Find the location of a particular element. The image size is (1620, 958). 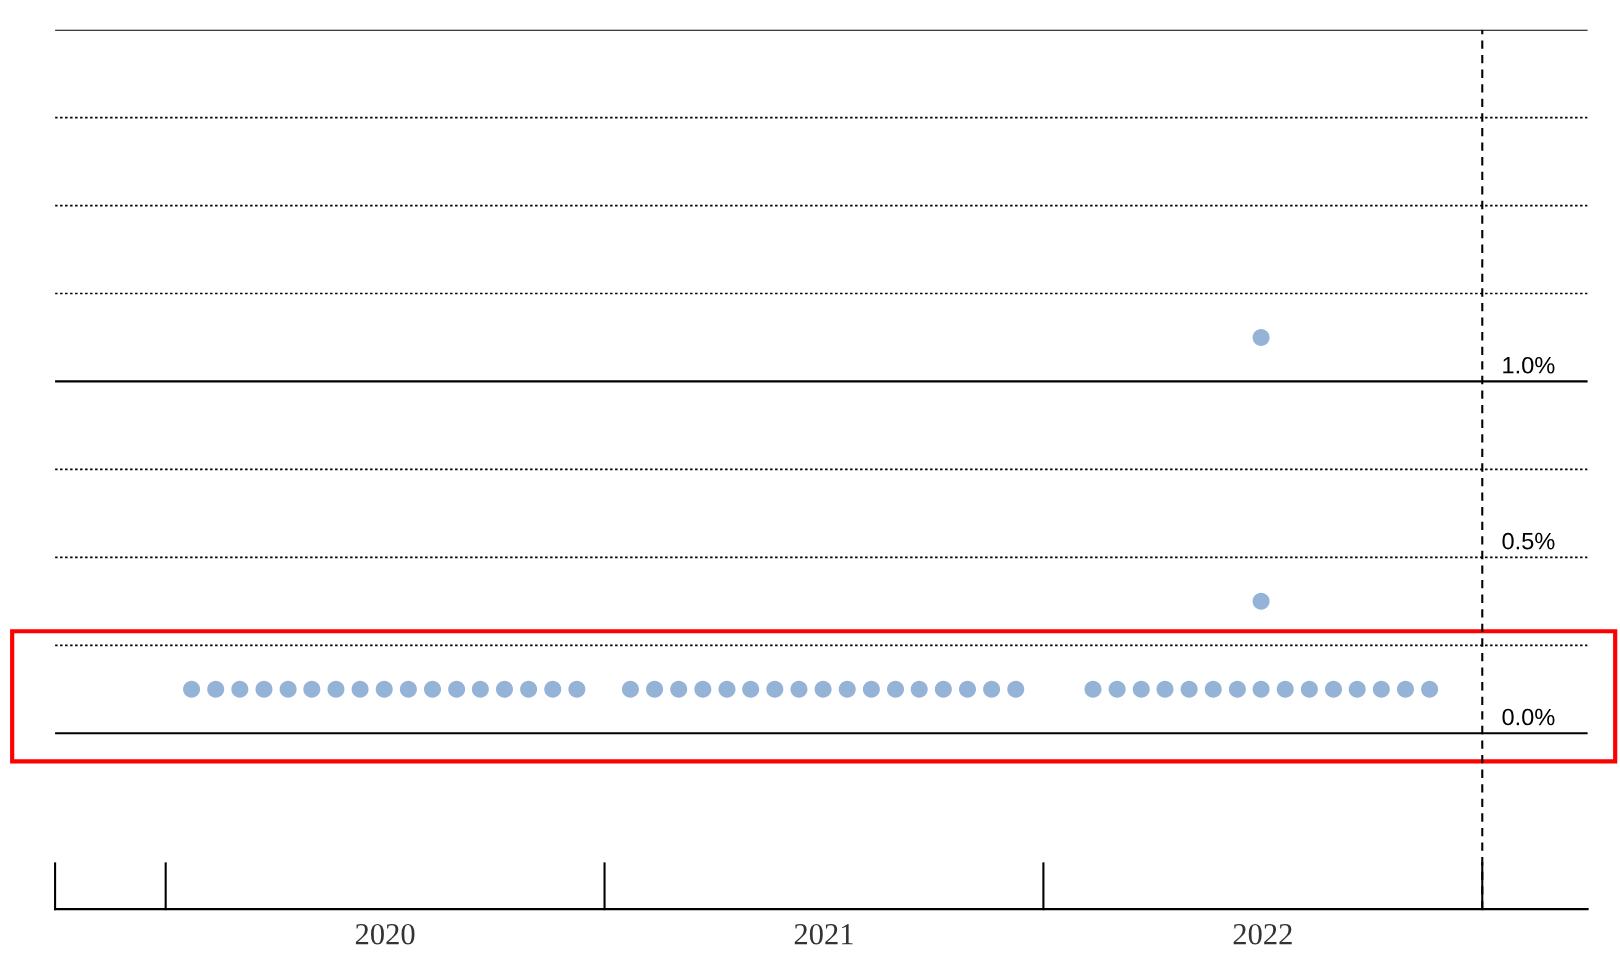

x-tick-label: 2021 is located at coordinates (823, 934).